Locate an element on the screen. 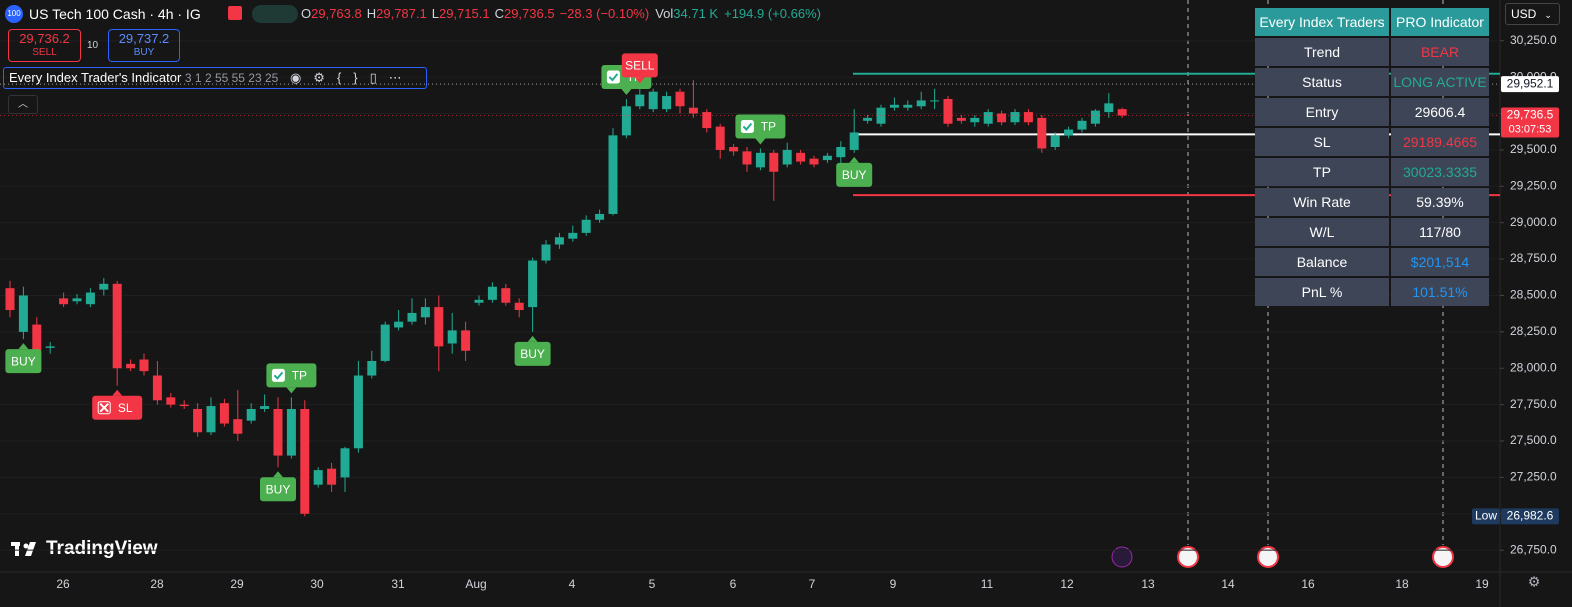 The image size is (1572, 607). y-tick-label: 27,750.0 is located at coordinates (1533, 404).